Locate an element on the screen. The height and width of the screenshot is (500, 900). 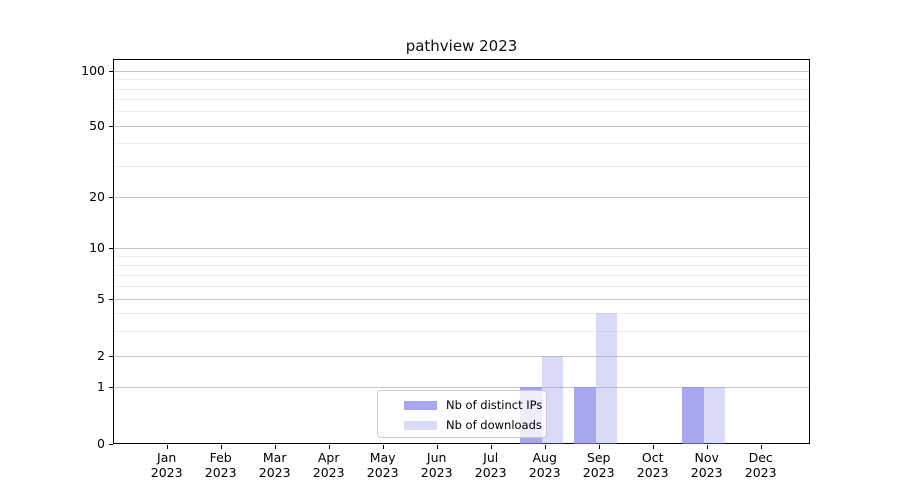
y-tick-label: 0 is located at coordinates (101, 443).